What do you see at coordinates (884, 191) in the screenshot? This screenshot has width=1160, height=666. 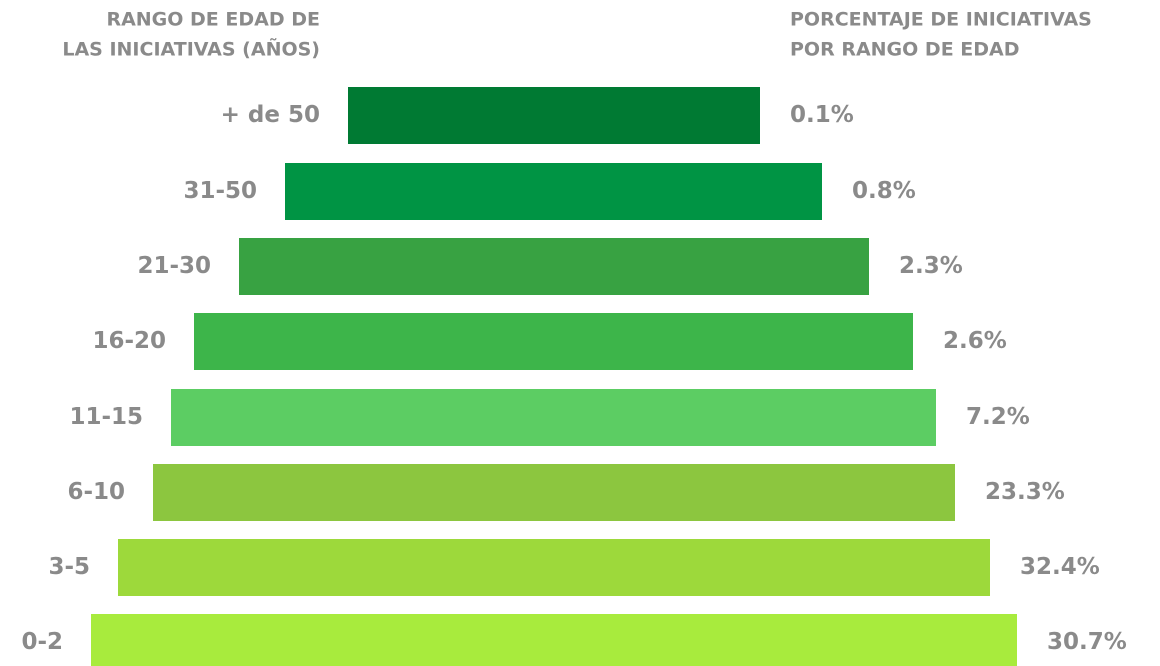 I see `value-label: 0.8%` at bounding box center [884, 191].